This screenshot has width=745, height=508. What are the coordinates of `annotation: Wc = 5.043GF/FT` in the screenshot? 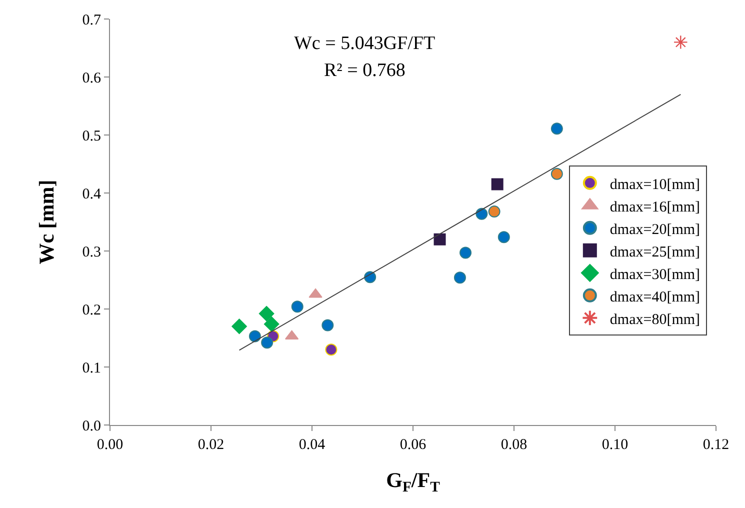 It's located at (365, 43).